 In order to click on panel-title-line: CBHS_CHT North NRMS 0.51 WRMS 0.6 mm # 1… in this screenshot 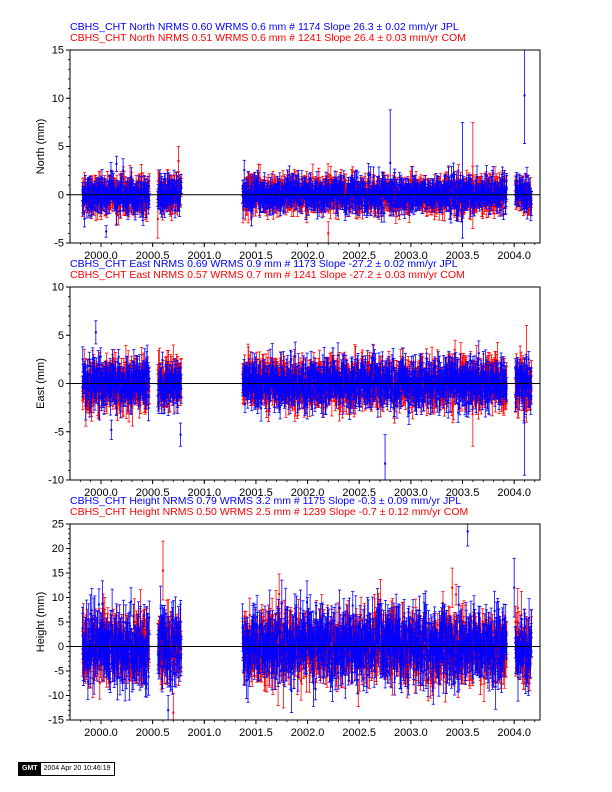, I will do `click(268, 38)`.